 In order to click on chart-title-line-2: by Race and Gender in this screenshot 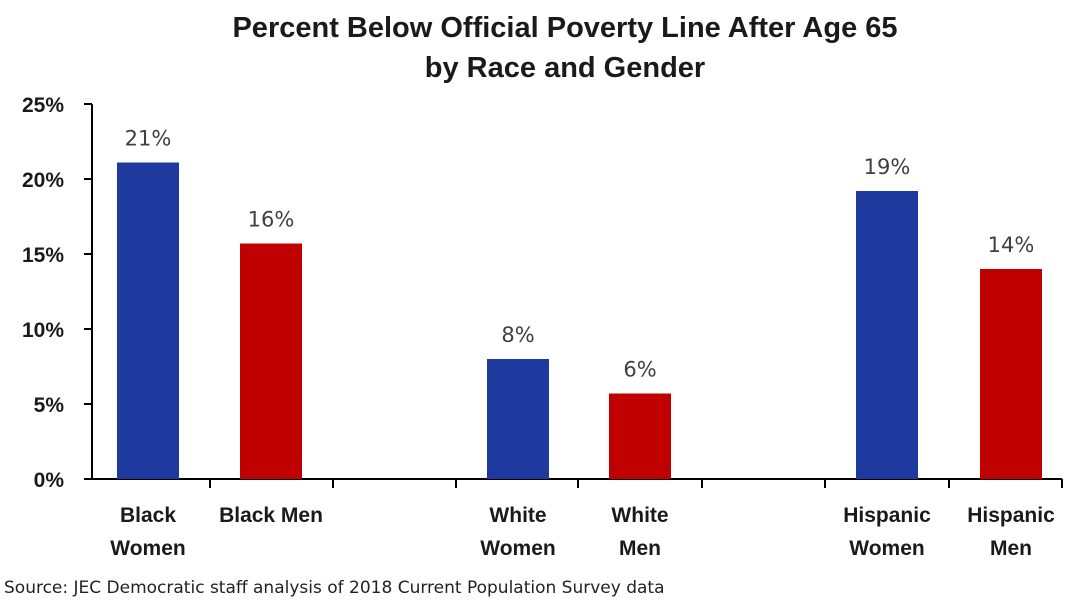, I will do `click(565, 68)`.